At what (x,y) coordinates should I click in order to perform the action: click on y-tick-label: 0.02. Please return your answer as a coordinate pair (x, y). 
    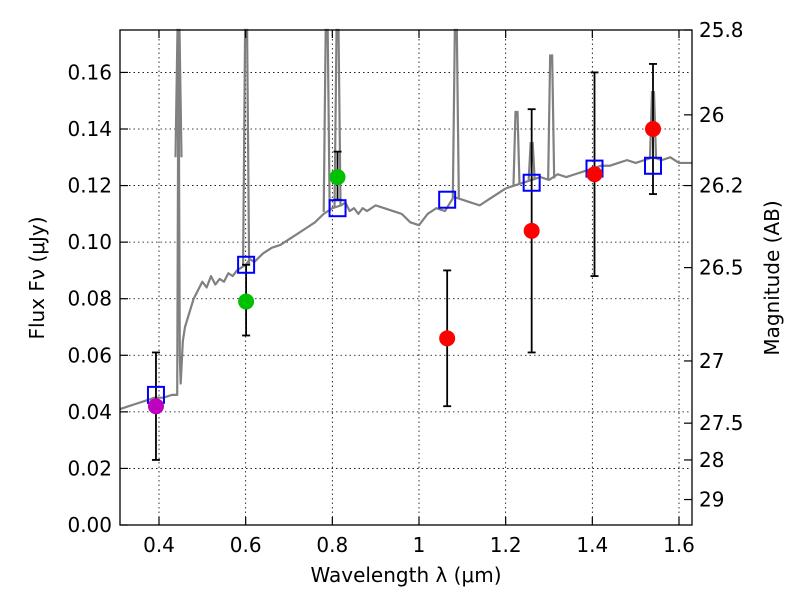
    Looking at the image, I should click on (89, 468).